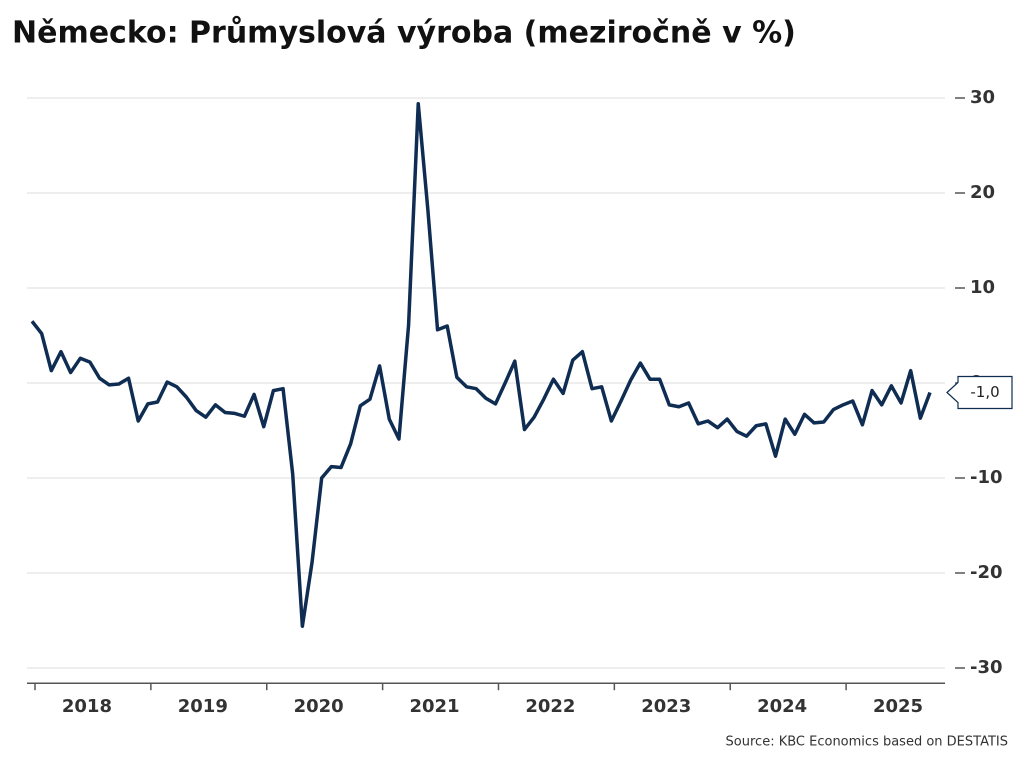 The image size is (1024, 771). Describe the element at coordinates (550, 706) in the screenshot. I see `x-tick-label: 2022` at that location.